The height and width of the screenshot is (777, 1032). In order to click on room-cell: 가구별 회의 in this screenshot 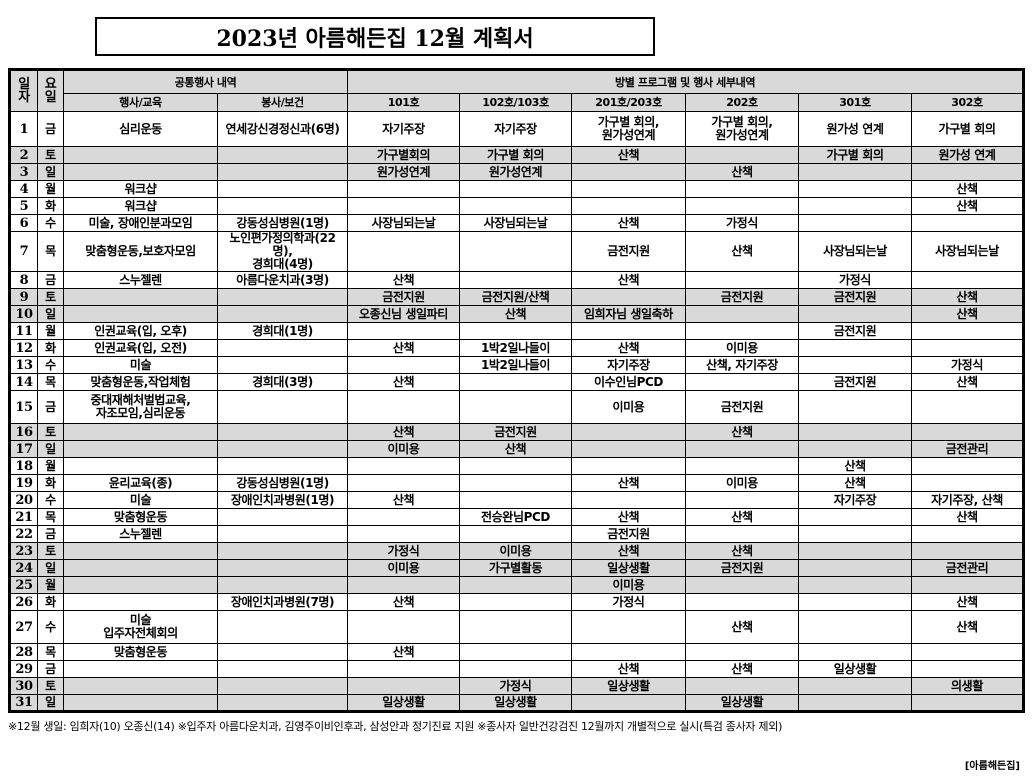, I will do `click(855, 155)`.